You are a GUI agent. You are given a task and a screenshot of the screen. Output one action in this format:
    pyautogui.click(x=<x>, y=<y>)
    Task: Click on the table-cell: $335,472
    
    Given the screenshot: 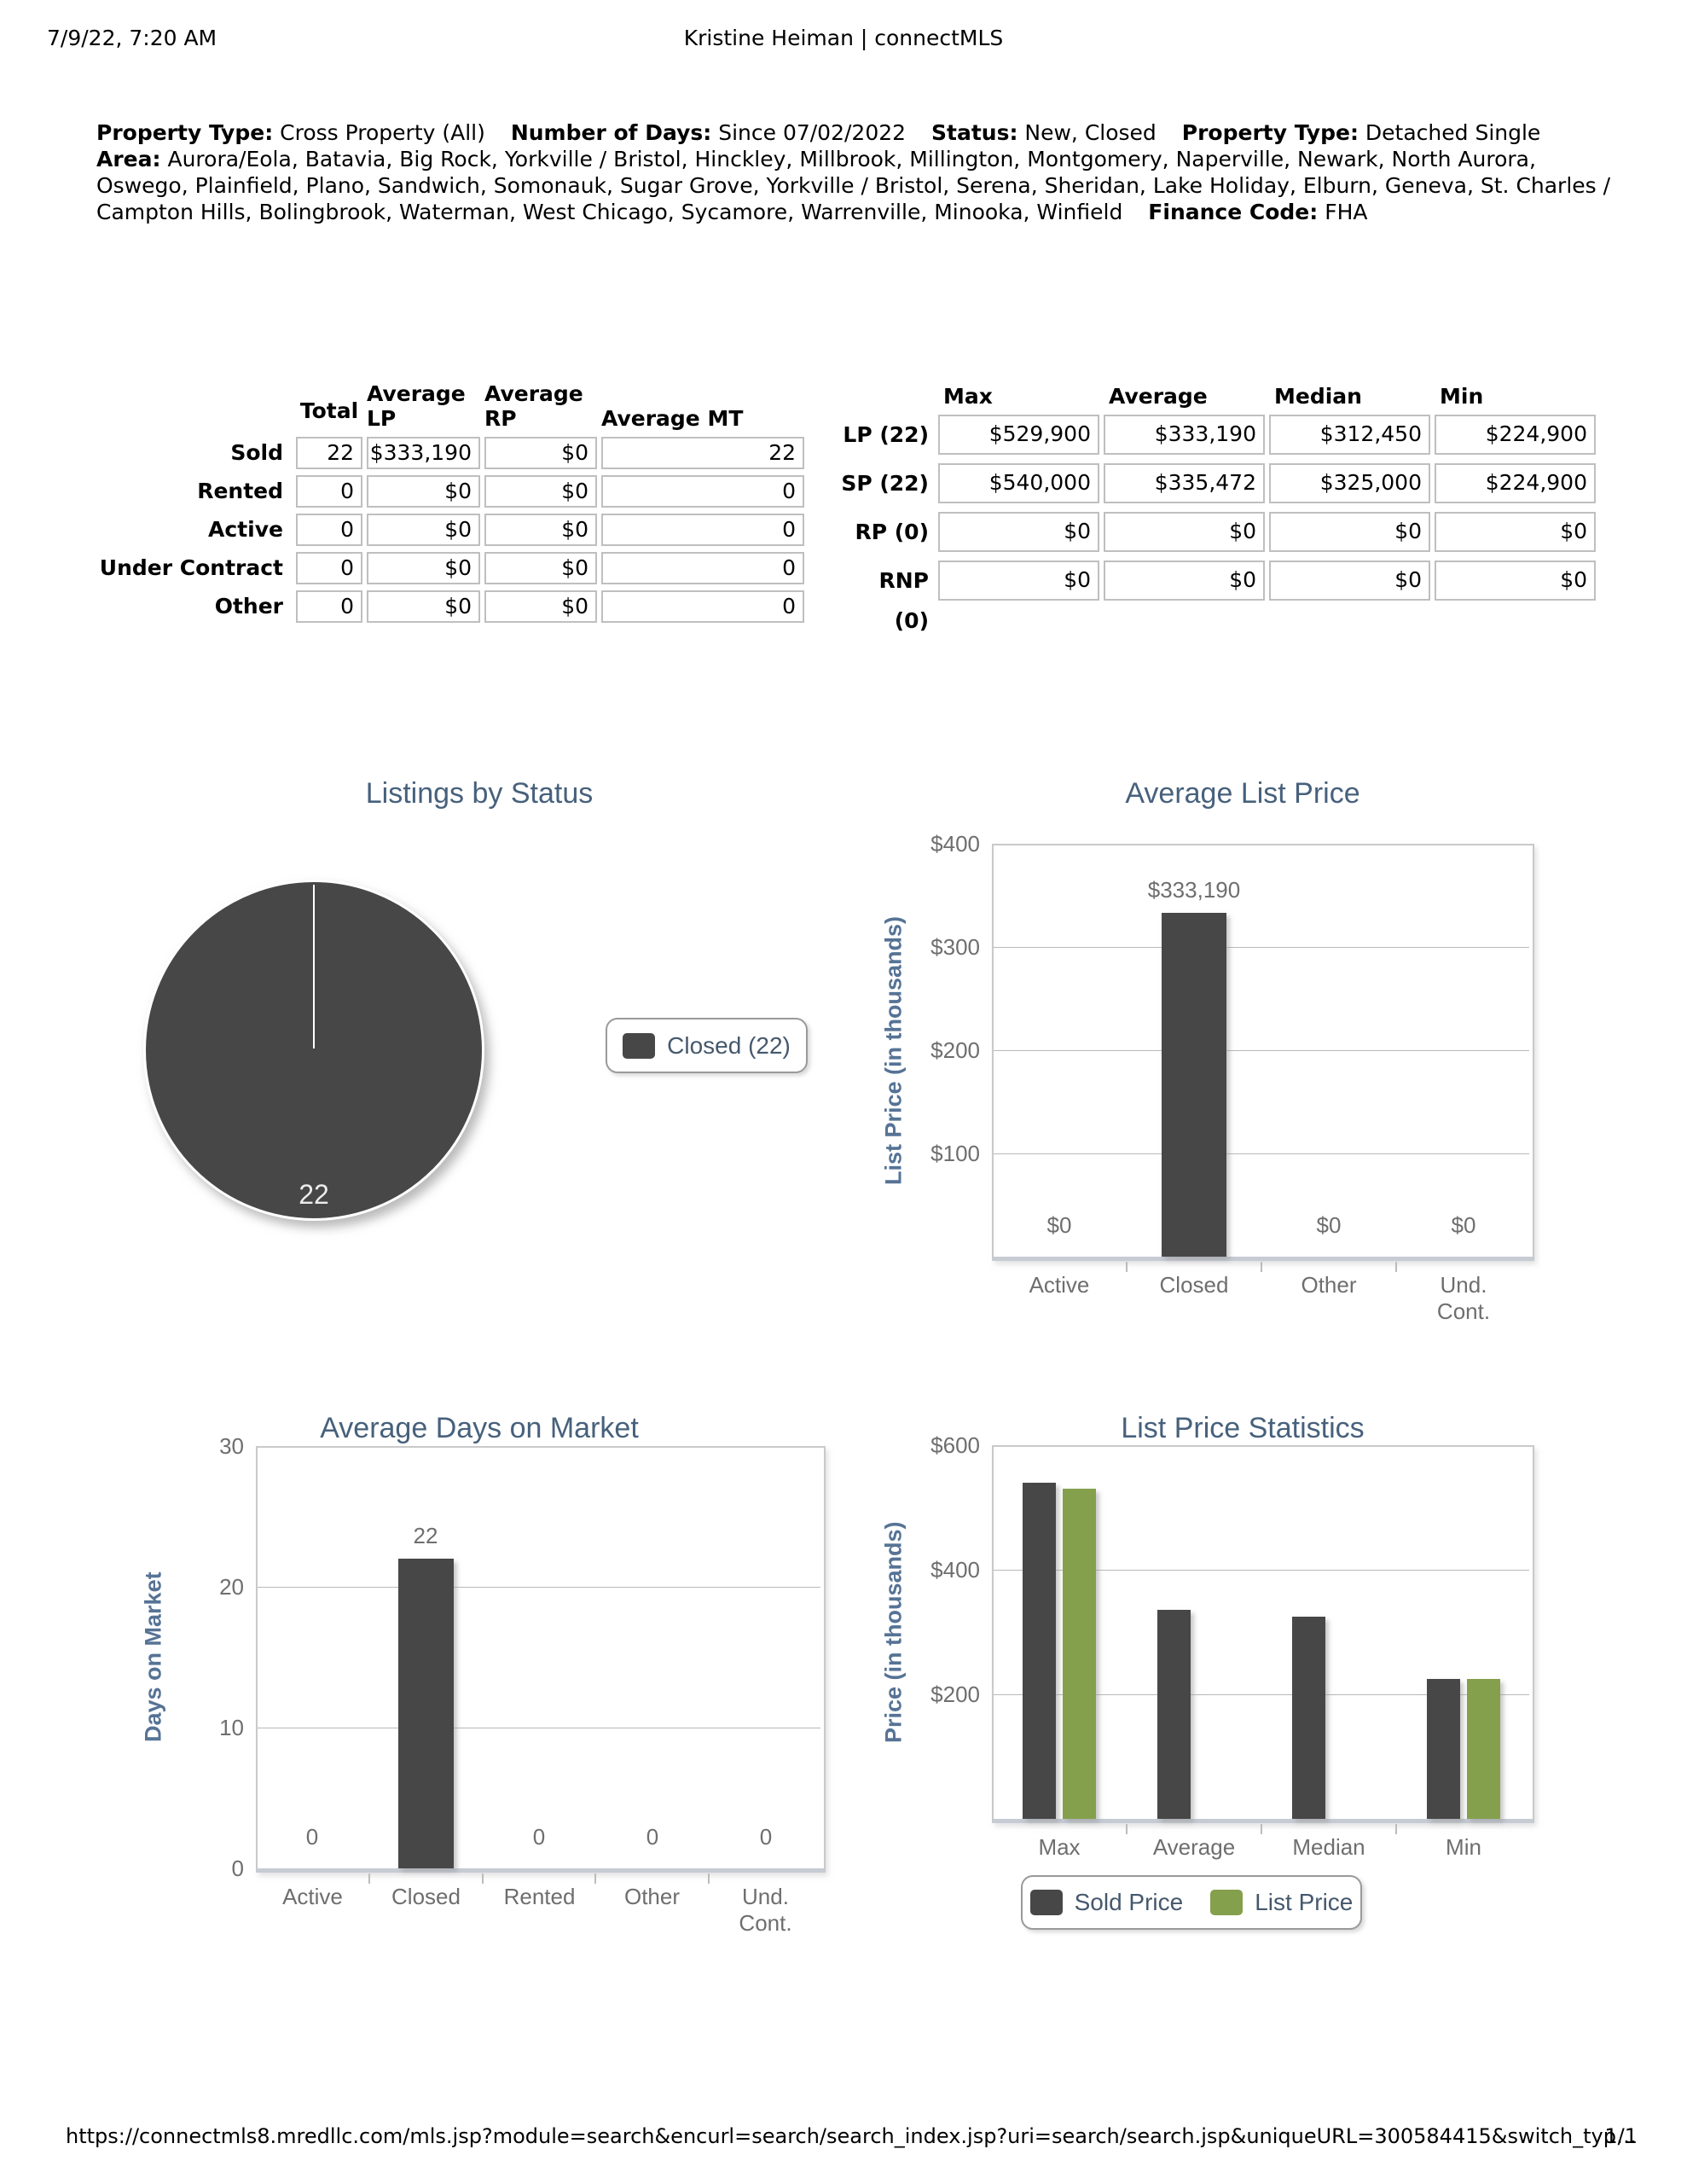 What is the action you would take?
    pyautogui.click(x=1184, y=483)
    